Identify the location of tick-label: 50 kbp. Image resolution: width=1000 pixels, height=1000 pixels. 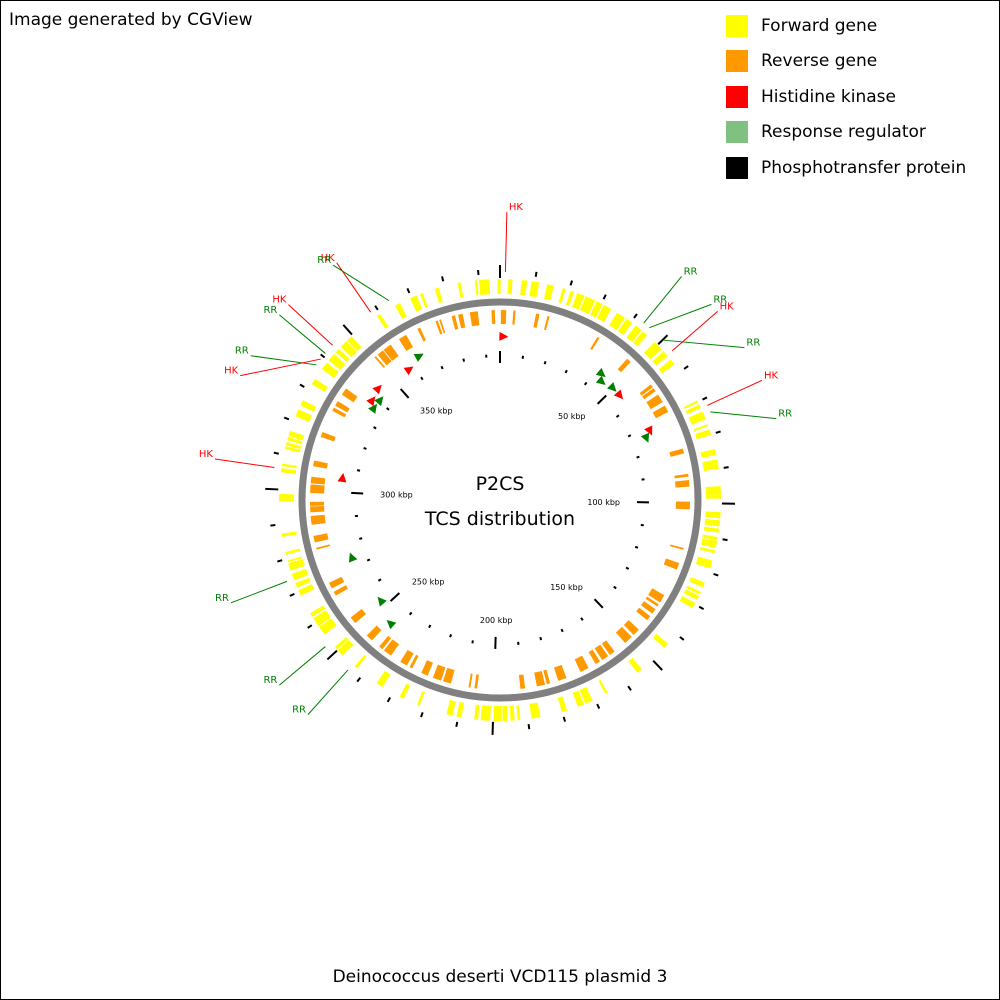
(572, 416).